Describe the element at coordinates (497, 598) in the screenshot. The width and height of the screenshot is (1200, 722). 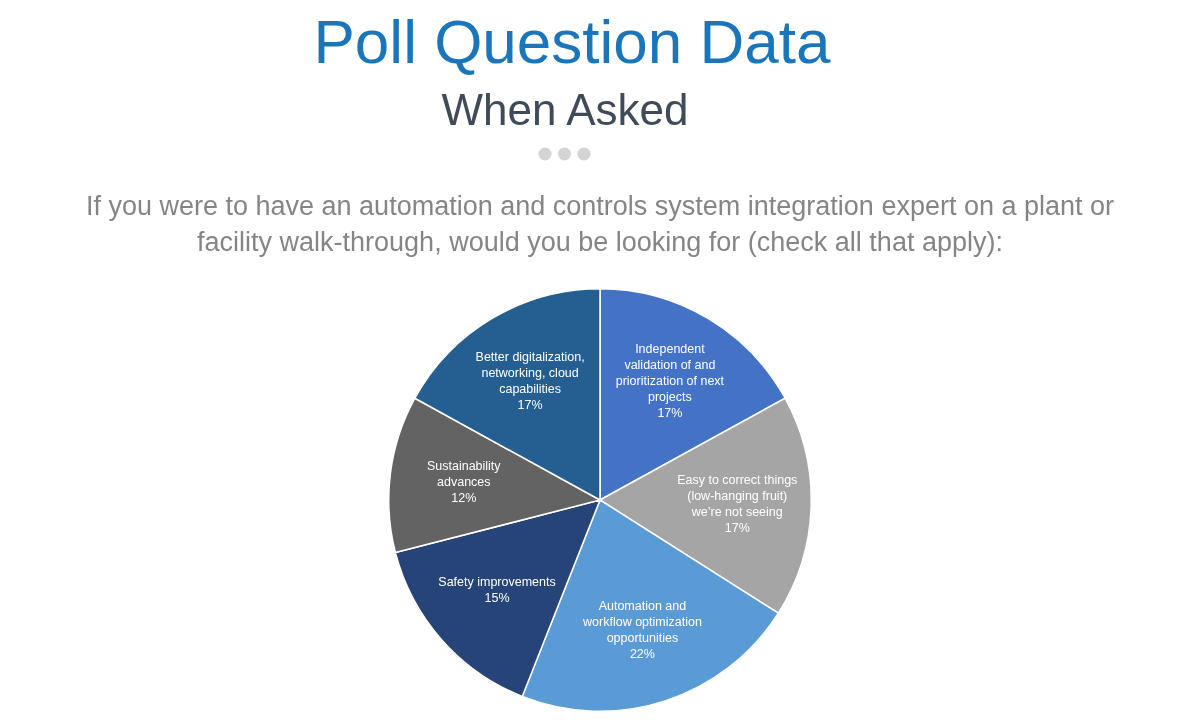
I see `data-label: 15%` at that location.